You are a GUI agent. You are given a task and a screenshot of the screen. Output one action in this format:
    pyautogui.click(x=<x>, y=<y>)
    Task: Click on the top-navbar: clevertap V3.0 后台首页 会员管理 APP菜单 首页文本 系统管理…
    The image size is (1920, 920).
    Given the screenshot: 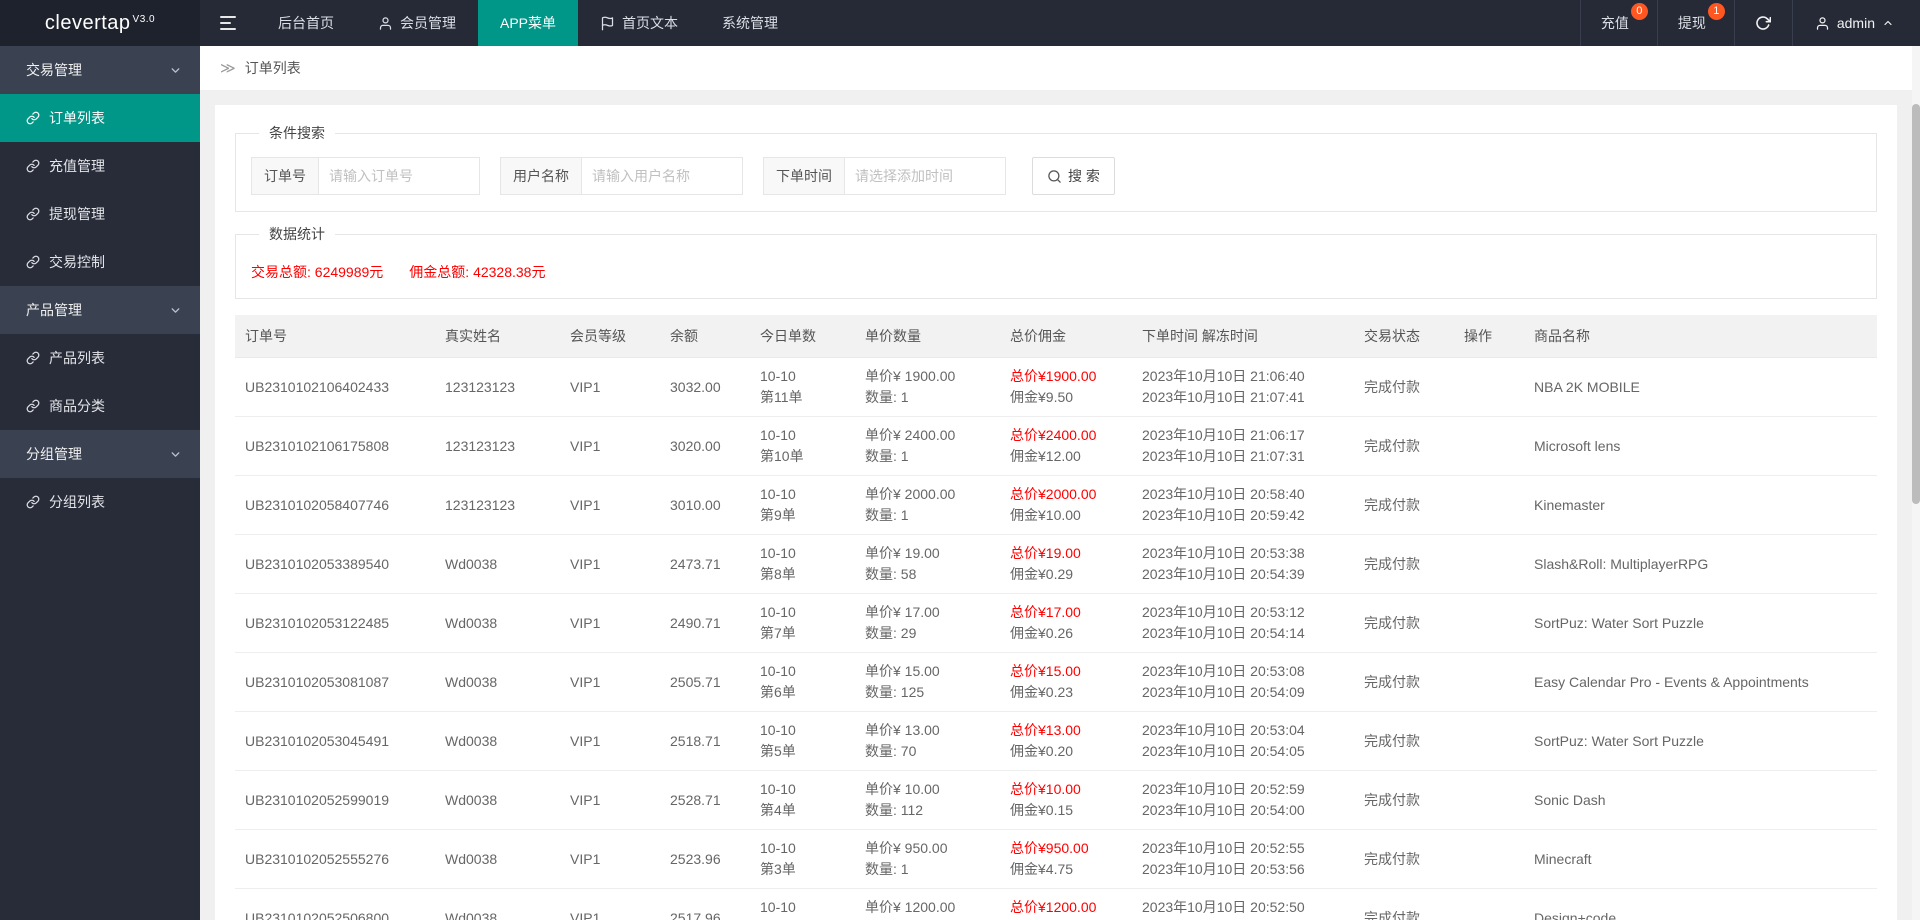 What is the action you would take?
    pyautogui.click(x=960, y=23)
    